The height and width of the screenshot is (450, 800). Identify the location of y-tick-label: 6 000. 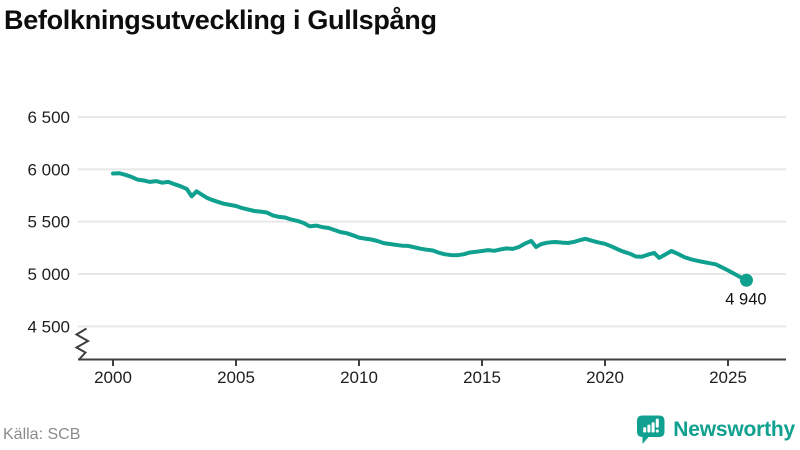
(48, 169).